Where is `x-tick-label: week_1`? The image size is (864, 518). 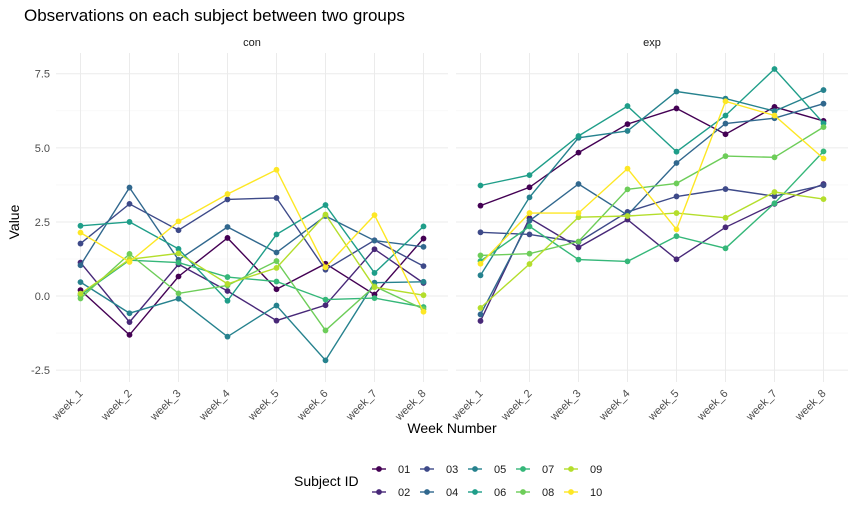 x-tick-label: week_1 is located at coordinates (68, 406).